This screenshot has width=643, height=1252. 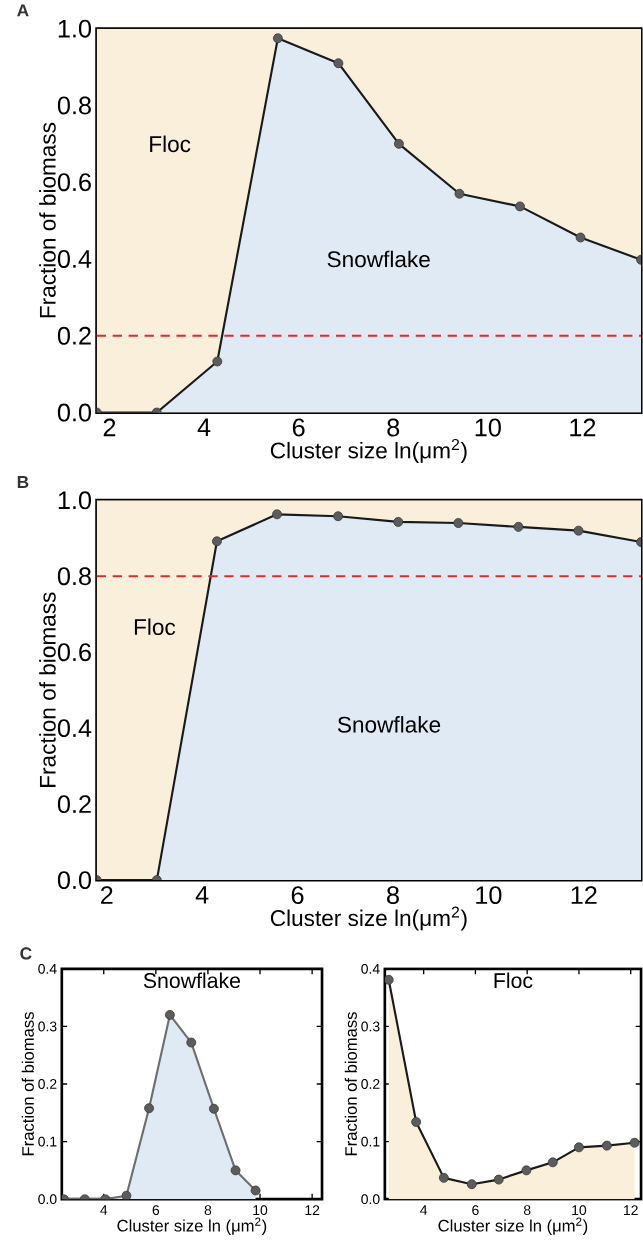 What do you see at coordinates (26, 953) in the screenshot?
I see `text: C` at bounding box center [26, 953].